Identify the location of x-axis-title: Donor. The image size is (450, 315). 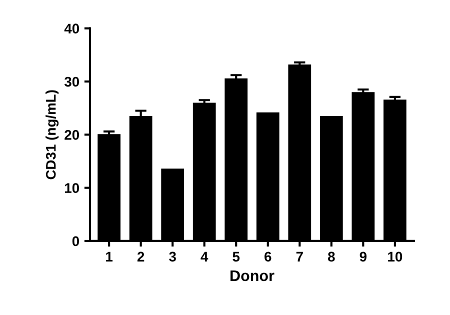
(252, 276).